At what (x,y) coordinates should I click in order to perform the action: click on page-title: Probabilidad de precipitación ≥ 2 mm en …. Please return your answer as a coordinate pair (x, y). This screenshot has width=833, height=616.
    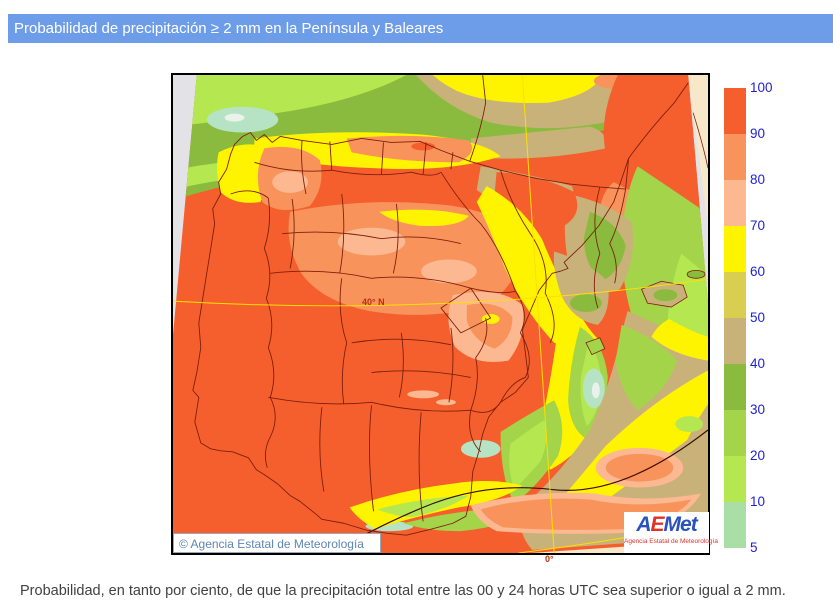
    Looking at the image, I should click on (229, 28).